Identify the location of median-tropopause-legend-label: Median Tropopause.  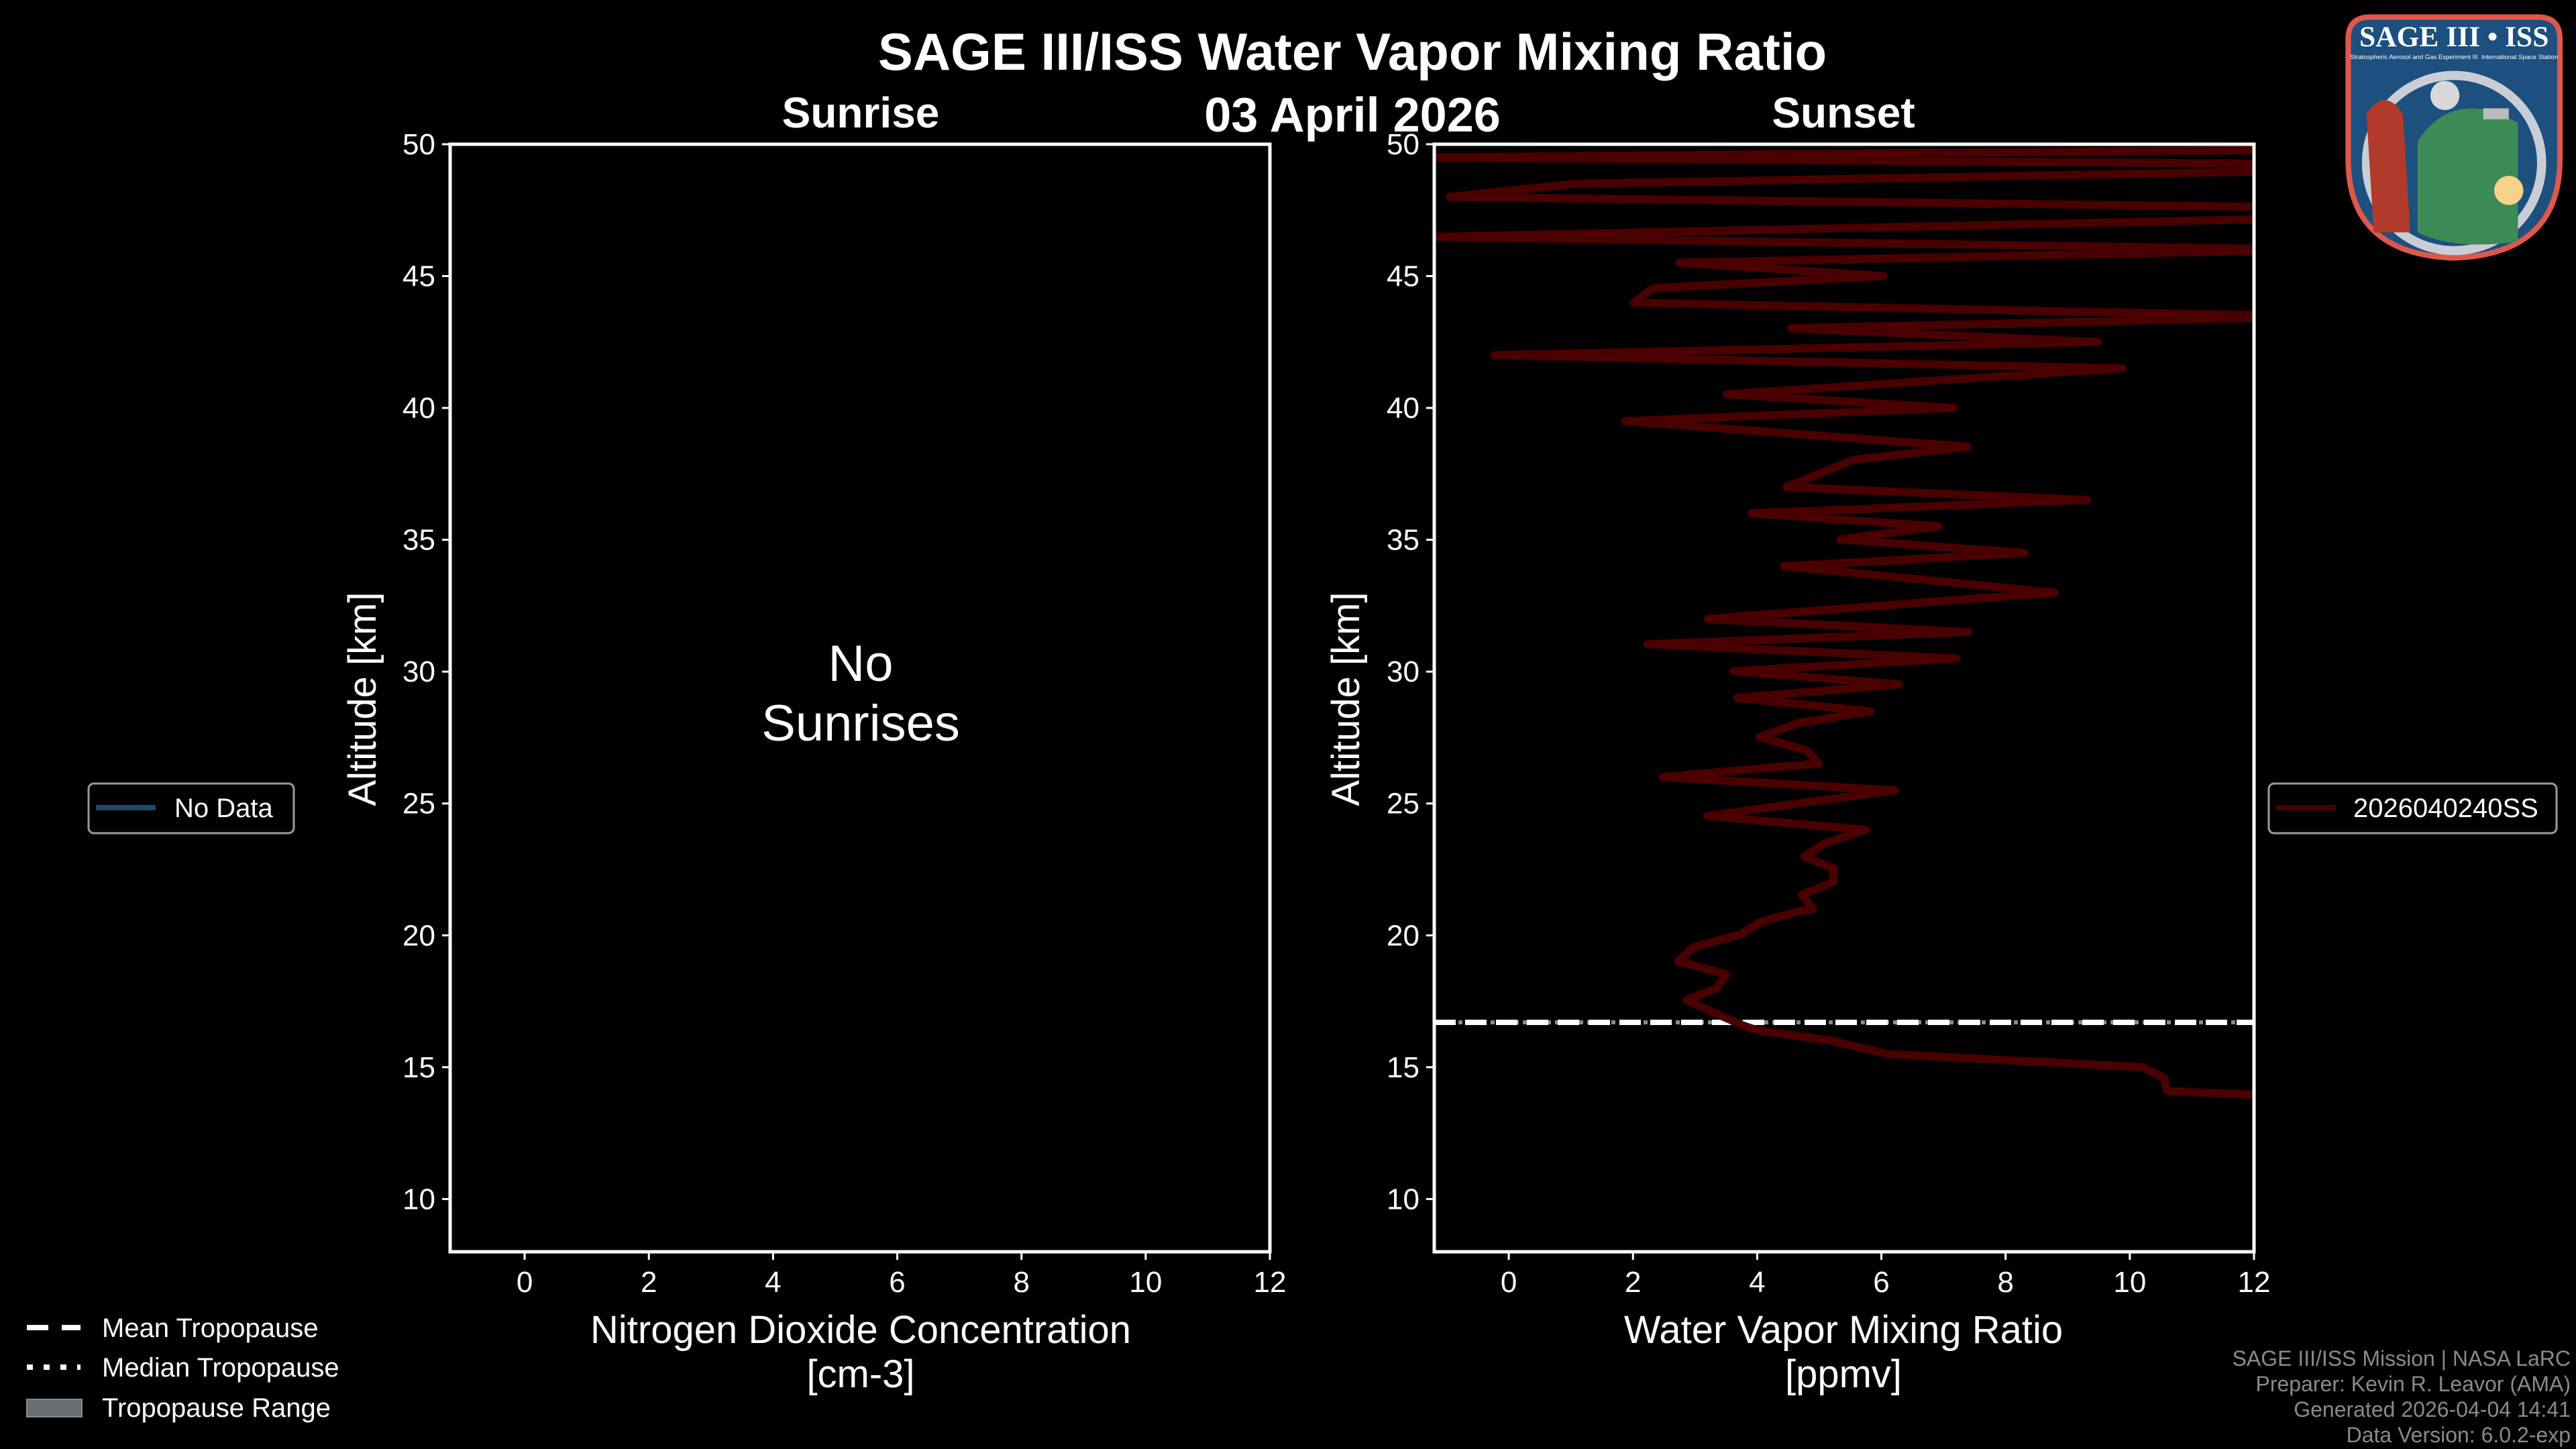
(220, 1368).